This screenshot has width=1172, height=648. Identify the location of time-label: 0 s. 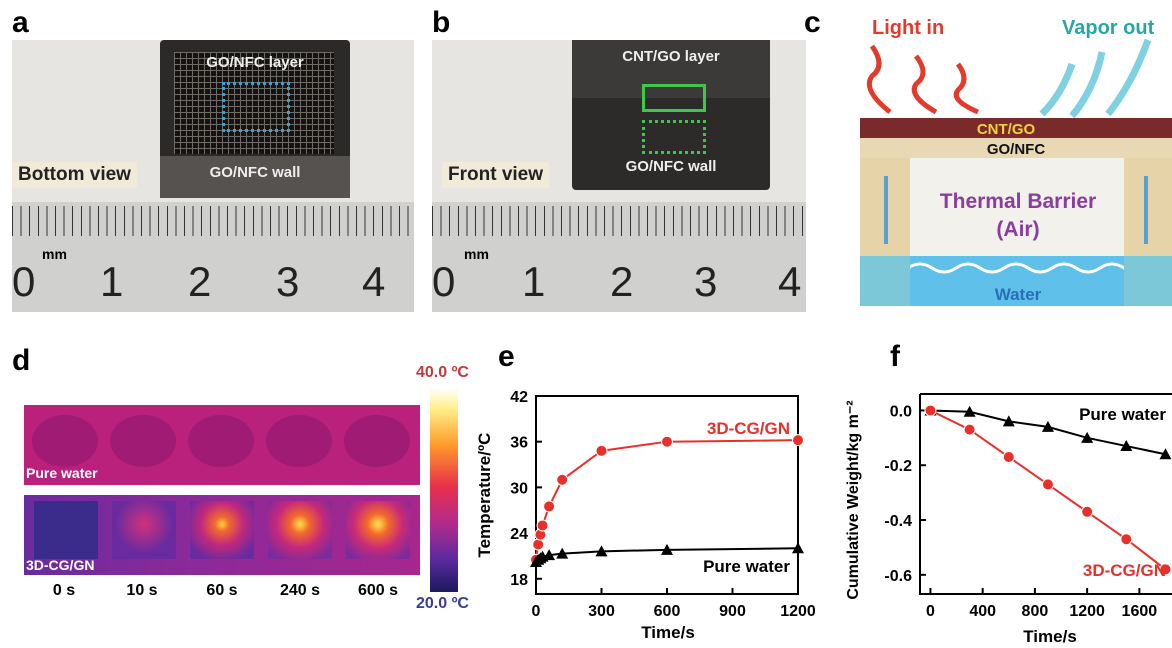
(64, 590).